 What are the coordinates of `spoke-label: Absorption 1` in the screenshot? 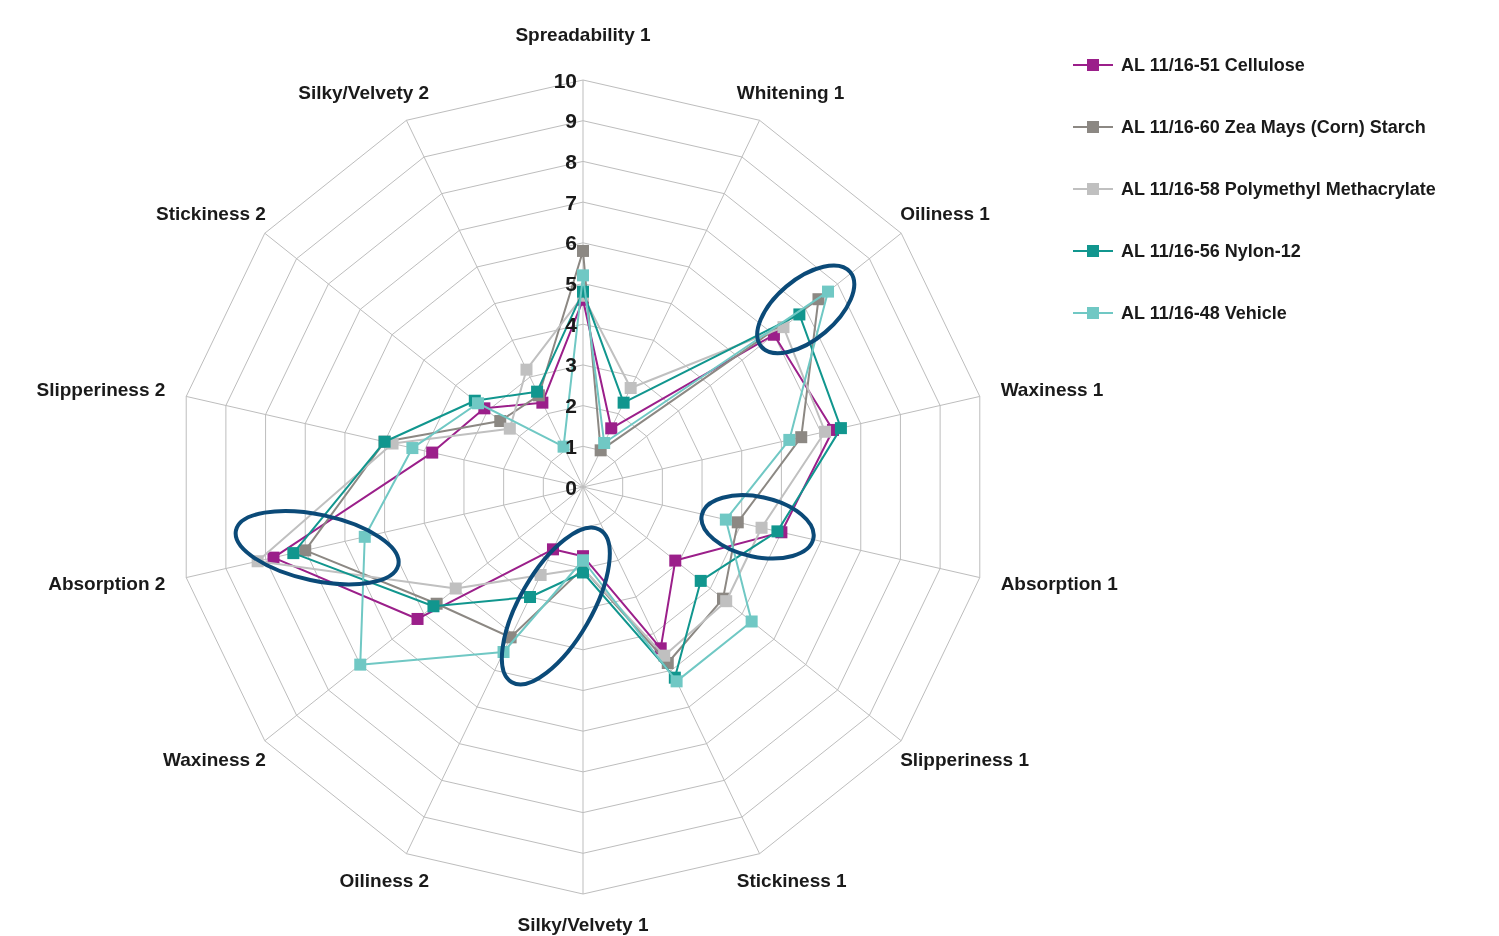 It's located at (1059, 584).